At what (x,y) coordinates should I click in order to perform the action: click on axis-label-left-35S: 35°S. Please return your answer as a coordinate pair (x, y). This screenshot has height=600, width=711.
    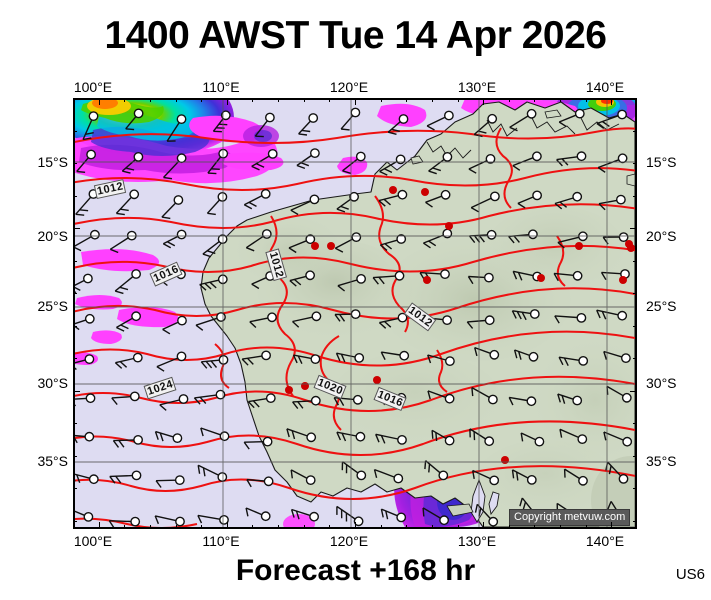
    Looking at the image, I should click on (52, 461).